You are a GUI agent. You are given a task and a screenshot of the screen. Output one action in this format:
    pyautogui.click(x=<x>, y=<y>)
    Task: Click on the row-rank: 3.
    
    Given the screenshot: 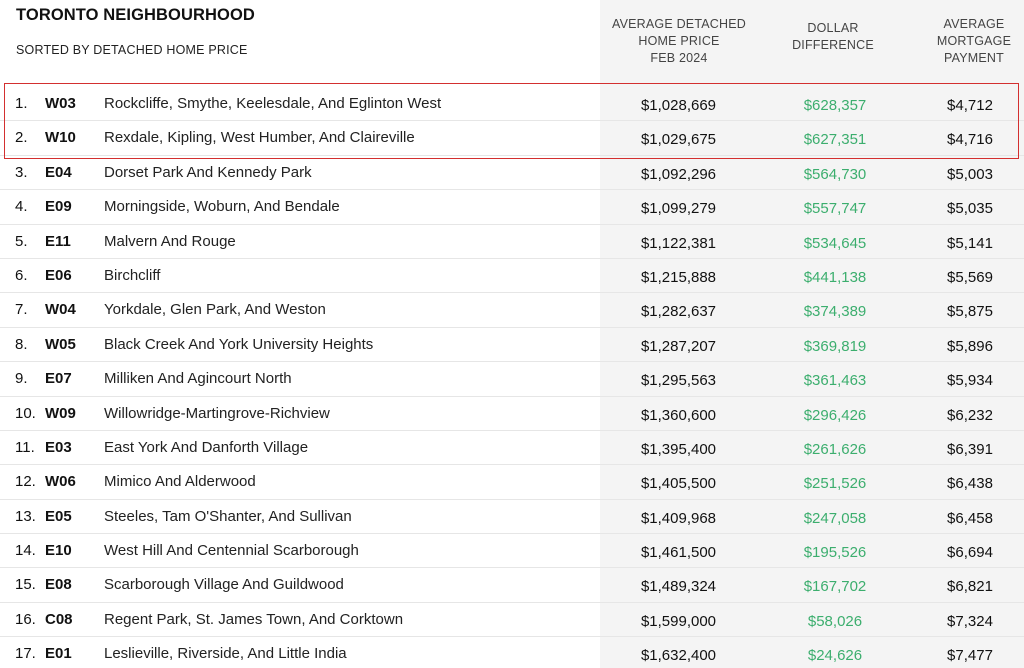 What is the action you would take?
    pyautogui.click(x=21, y=172)
    